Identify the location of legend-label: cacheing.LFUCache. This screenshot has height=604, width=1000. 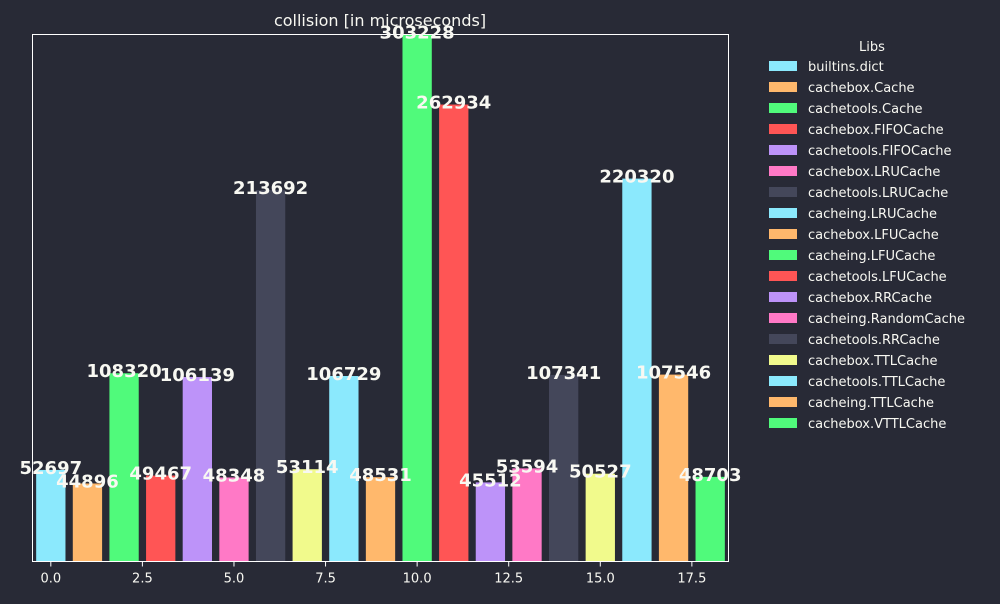
(871, 256).